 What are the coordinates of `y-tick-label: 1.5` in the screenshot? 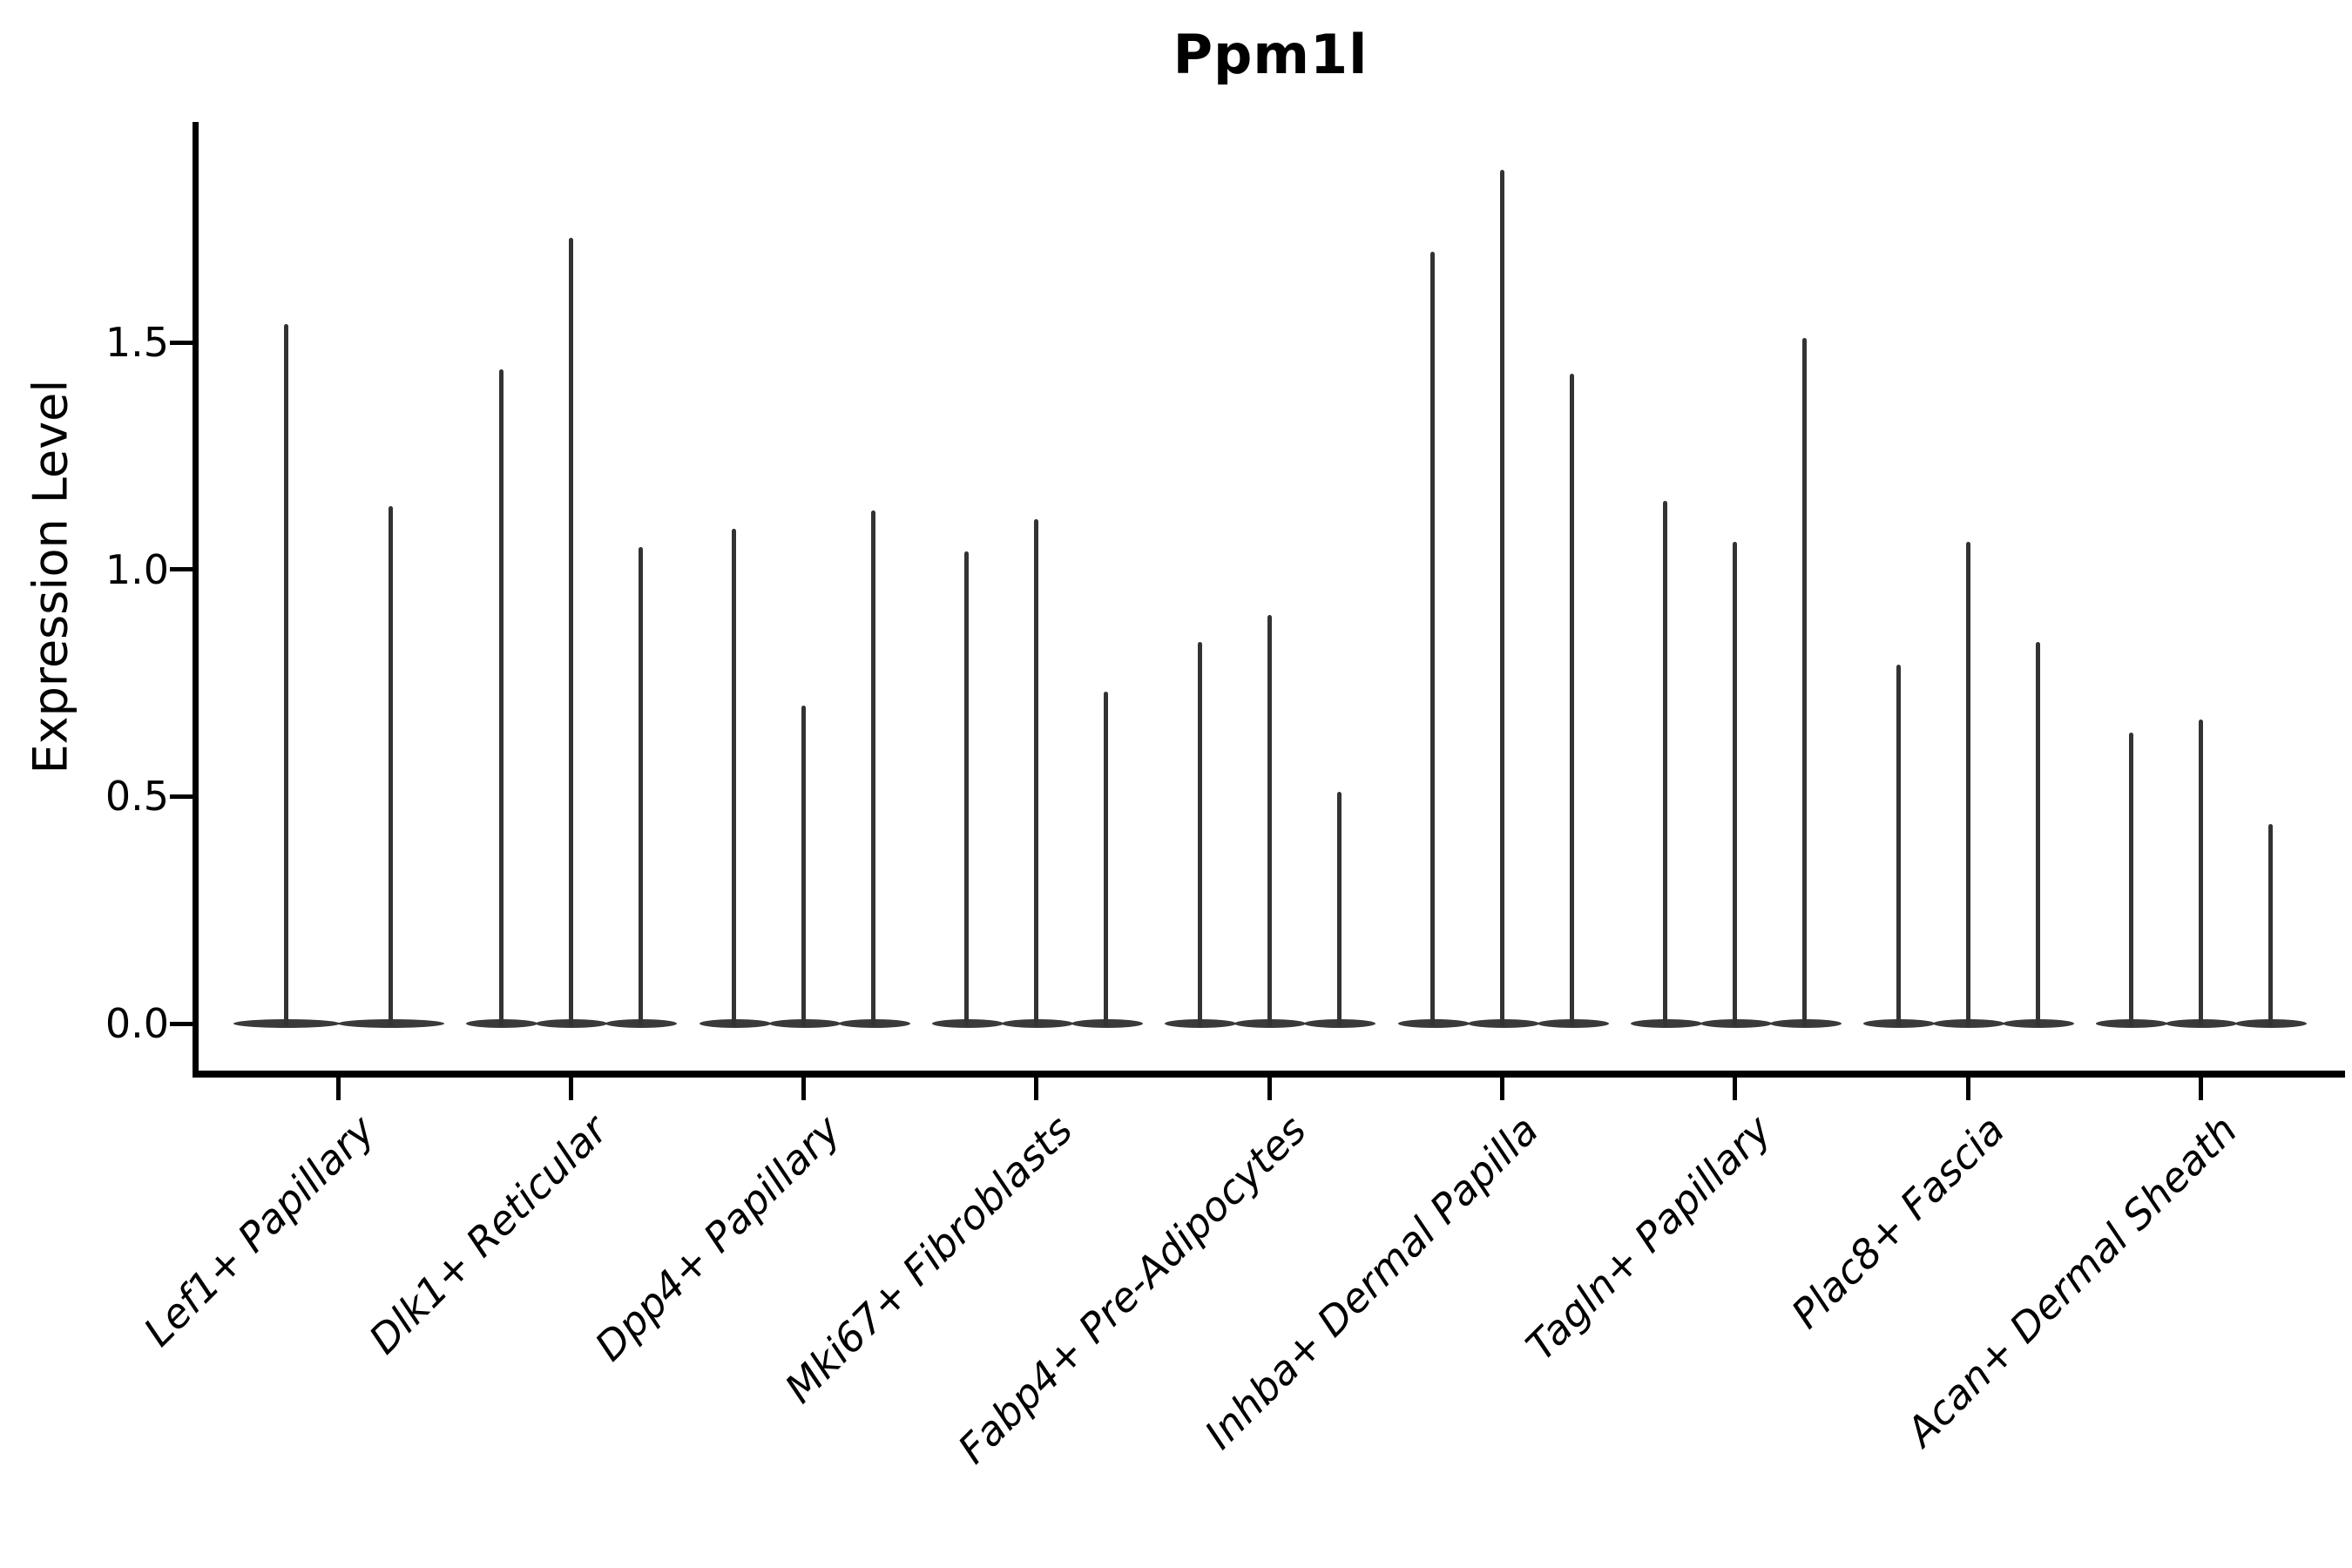 It's located at (137, 342).